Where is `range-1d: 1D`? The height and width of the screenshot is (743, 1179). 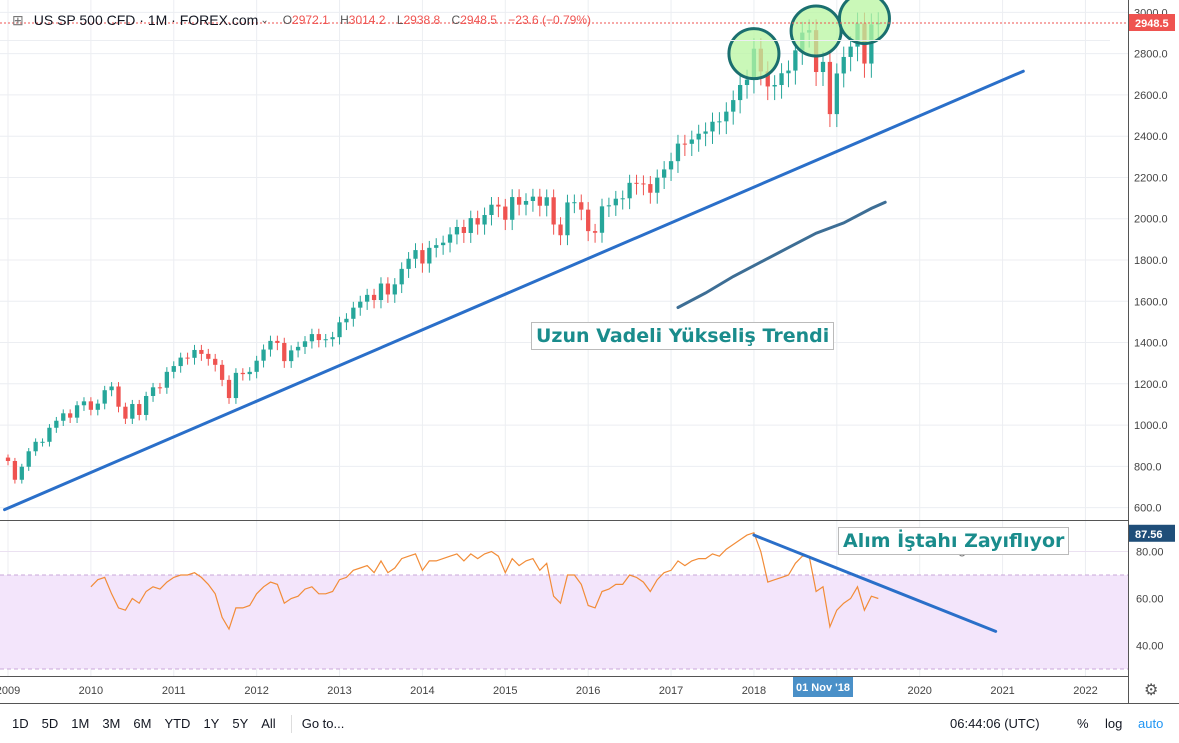
range-1d: 1D is located at coordinates (20, 723).